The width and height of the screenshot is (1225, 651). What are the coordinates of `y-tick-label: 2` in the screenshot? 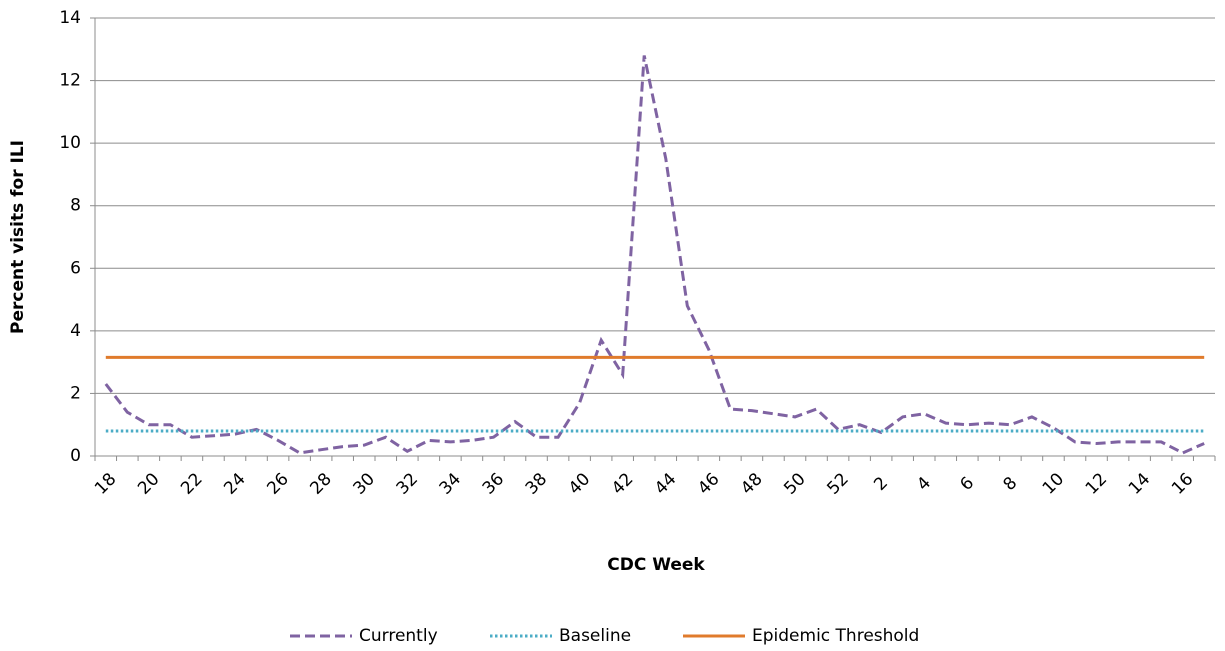 It's located at (75, 393).